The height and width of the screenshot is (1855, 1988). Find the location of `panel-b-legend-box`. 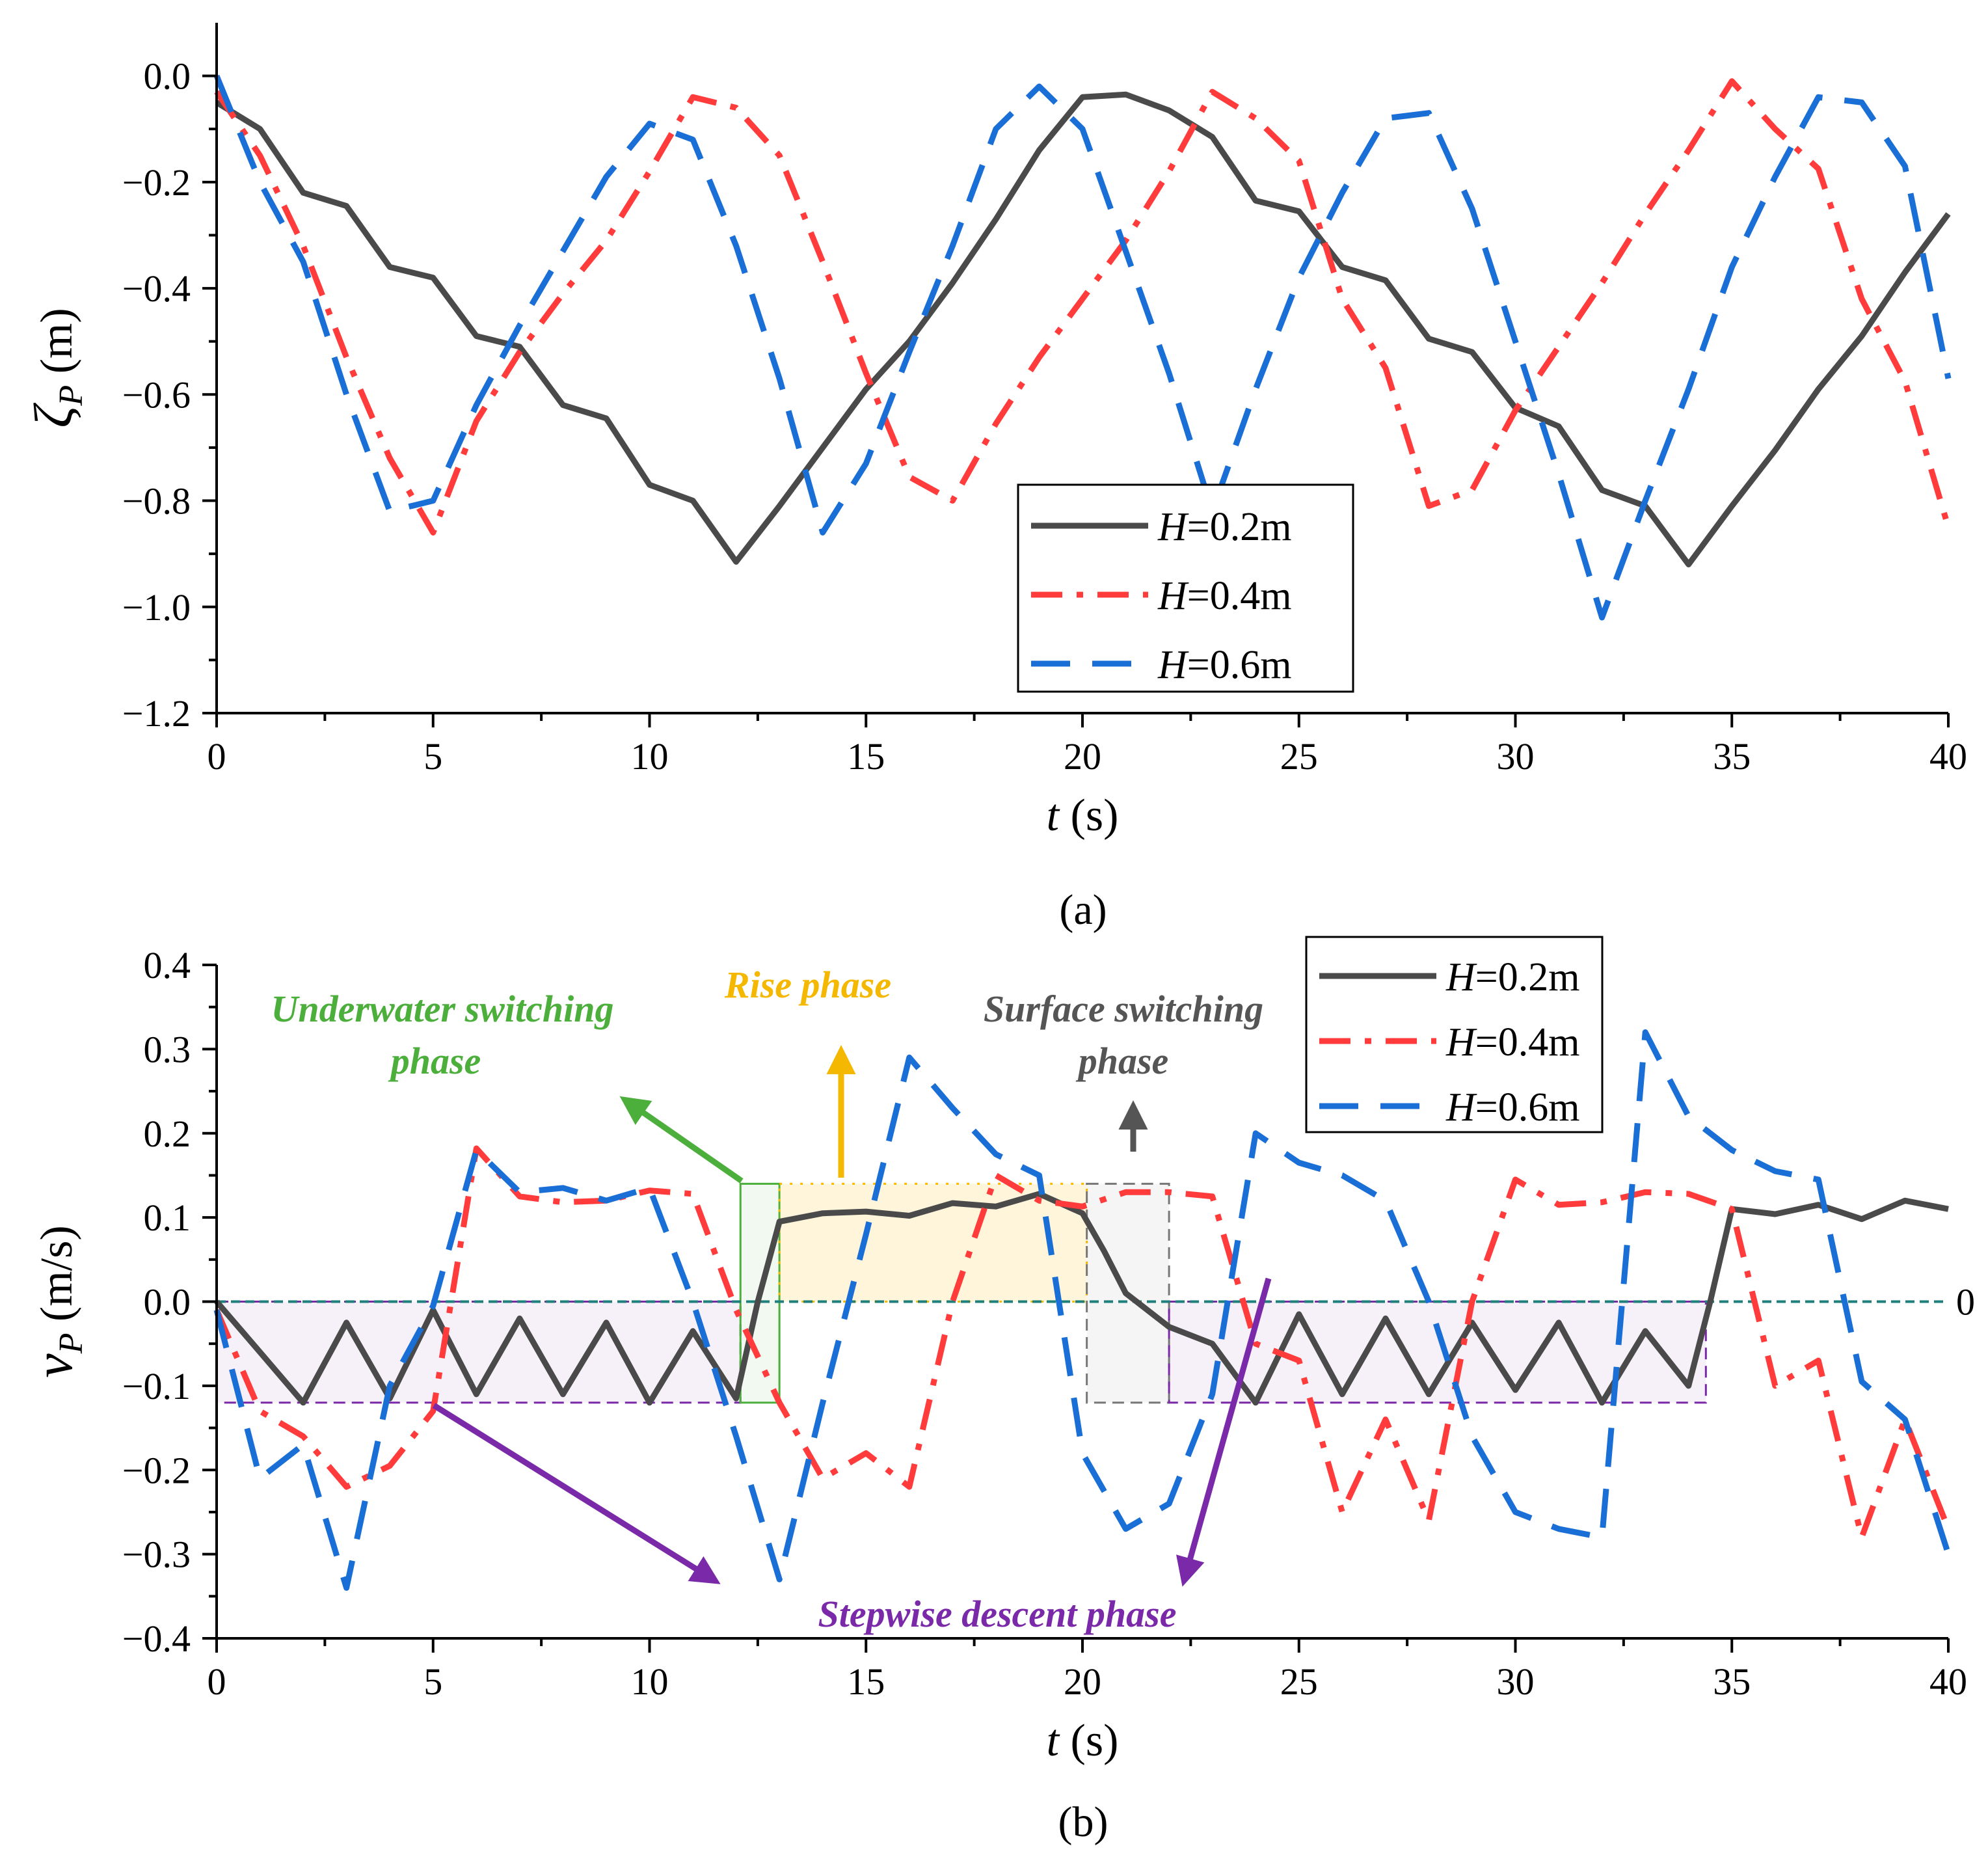

panel-b-legend-box is located at coordinates (1454, 1034).